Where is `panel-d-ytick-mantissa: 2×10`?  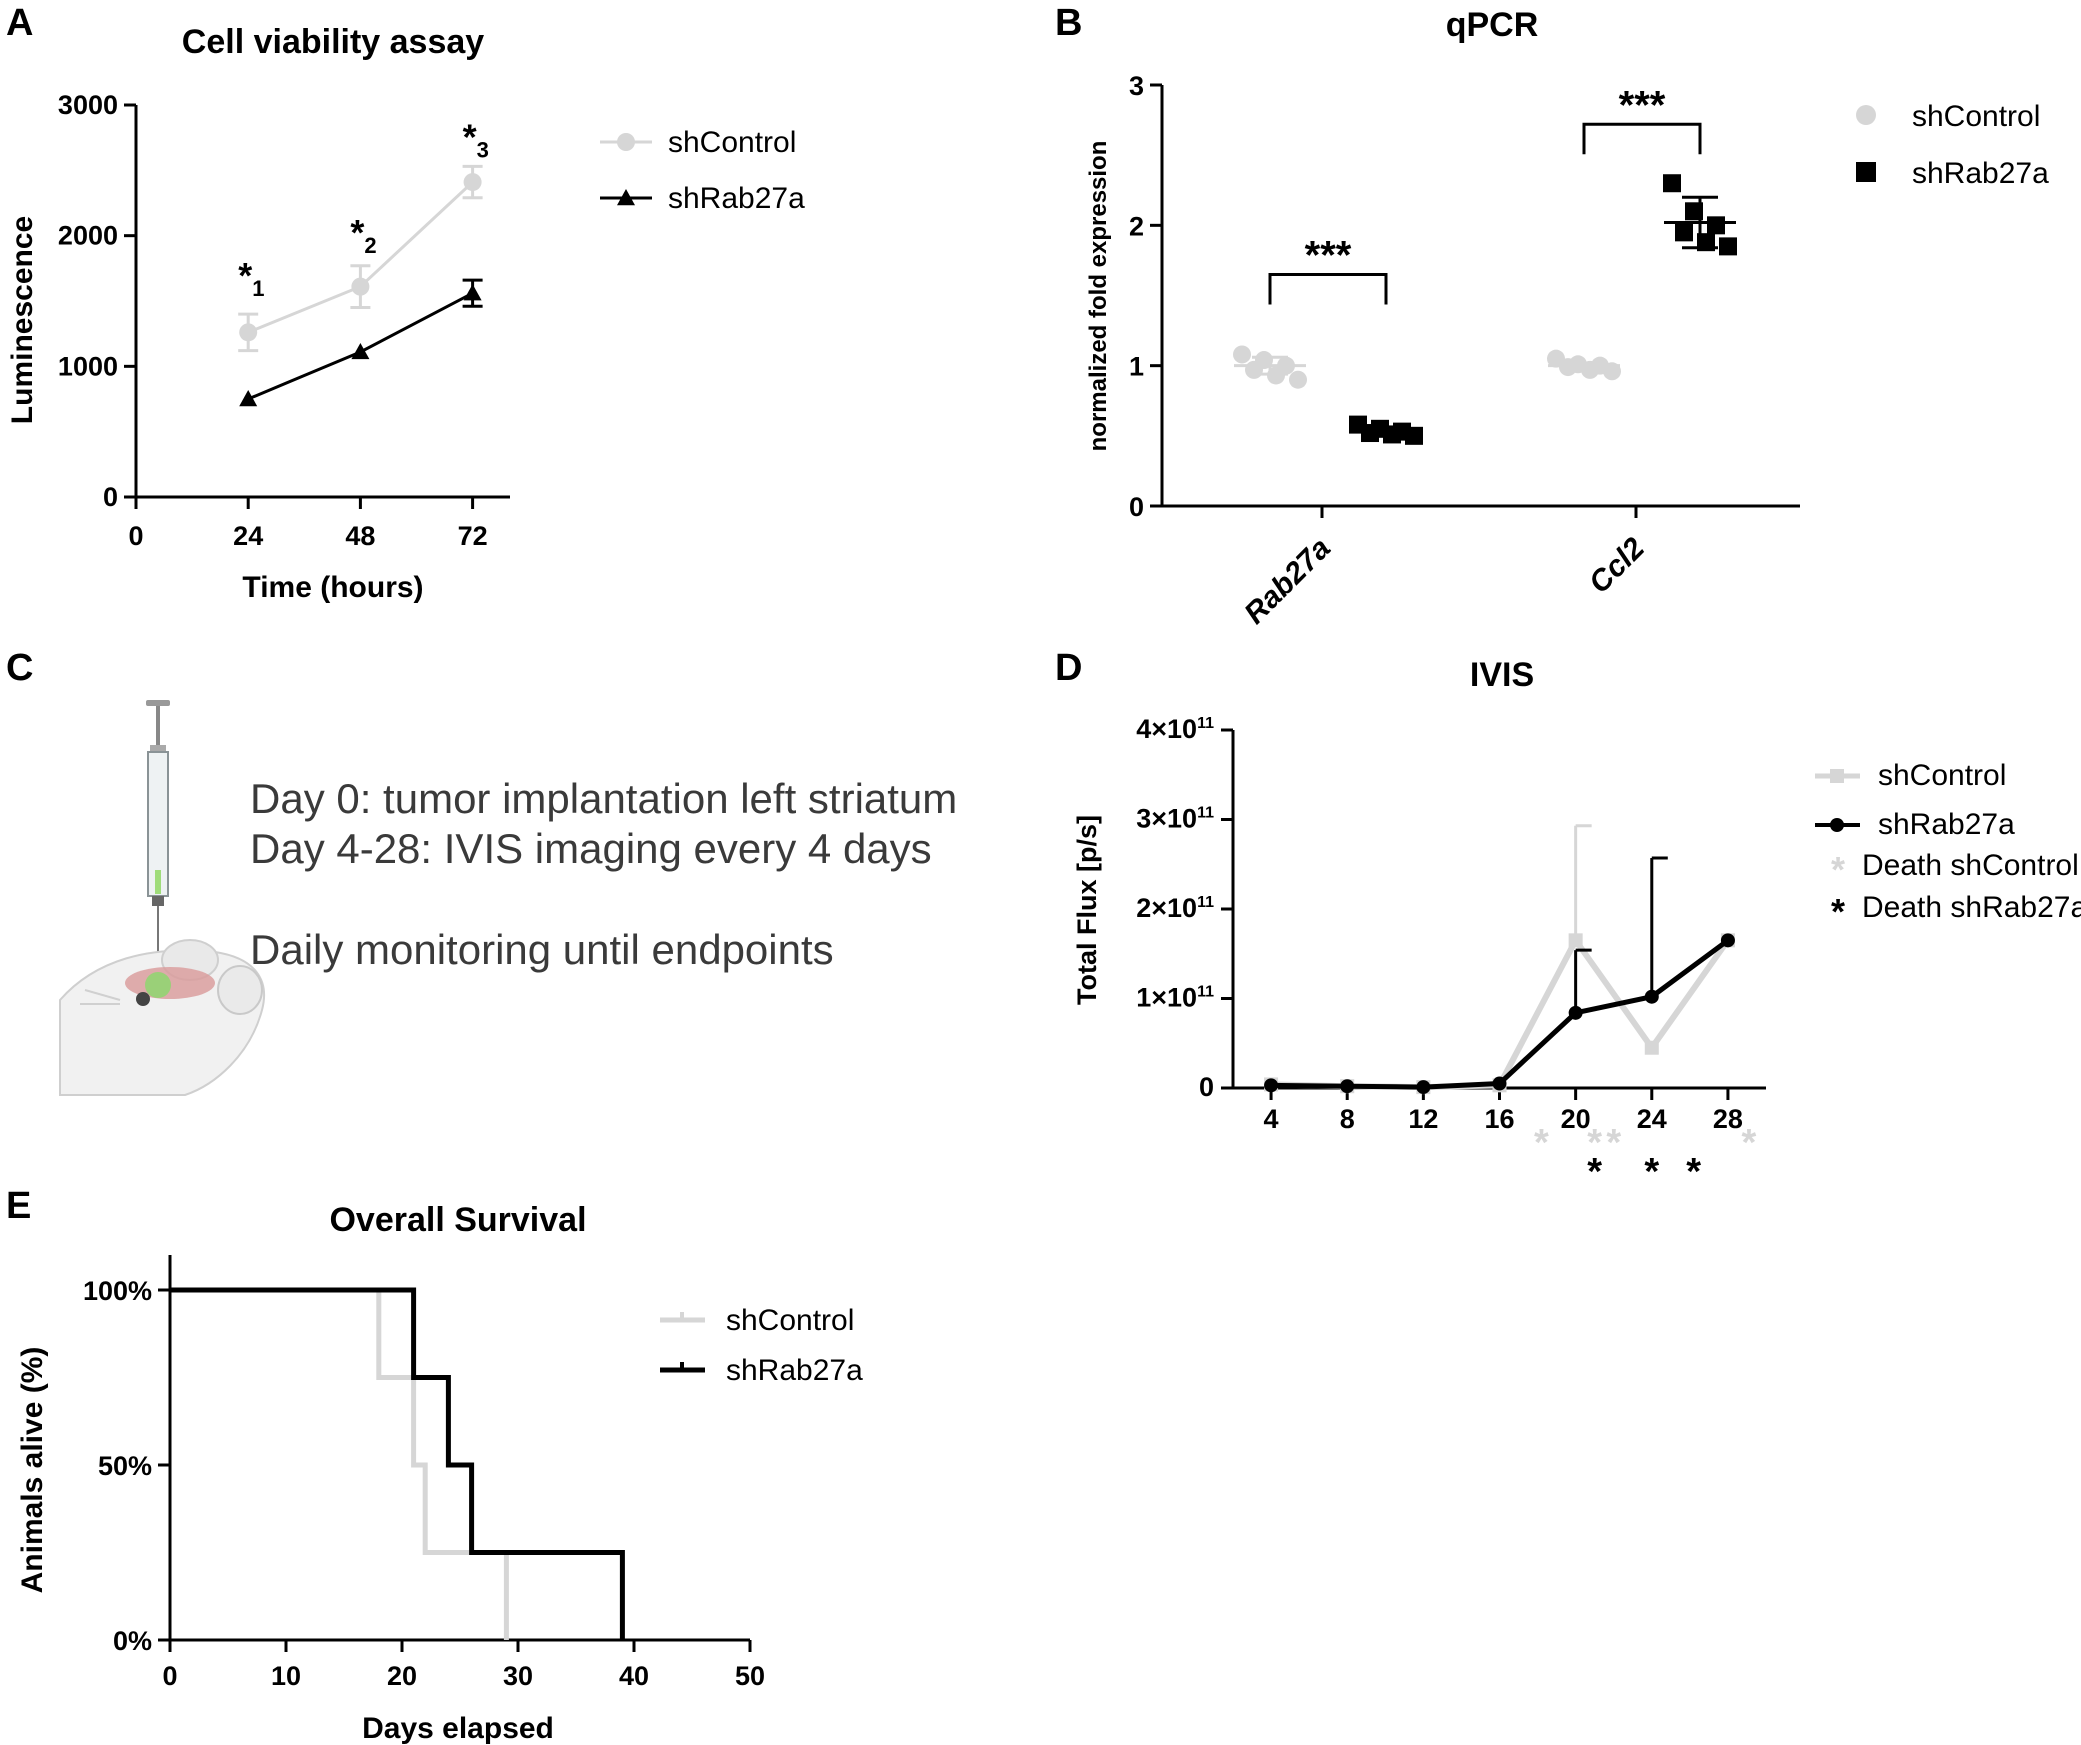
panel-d-ytick-mantissa: 2×10 is located at coordinates (1166, 908).